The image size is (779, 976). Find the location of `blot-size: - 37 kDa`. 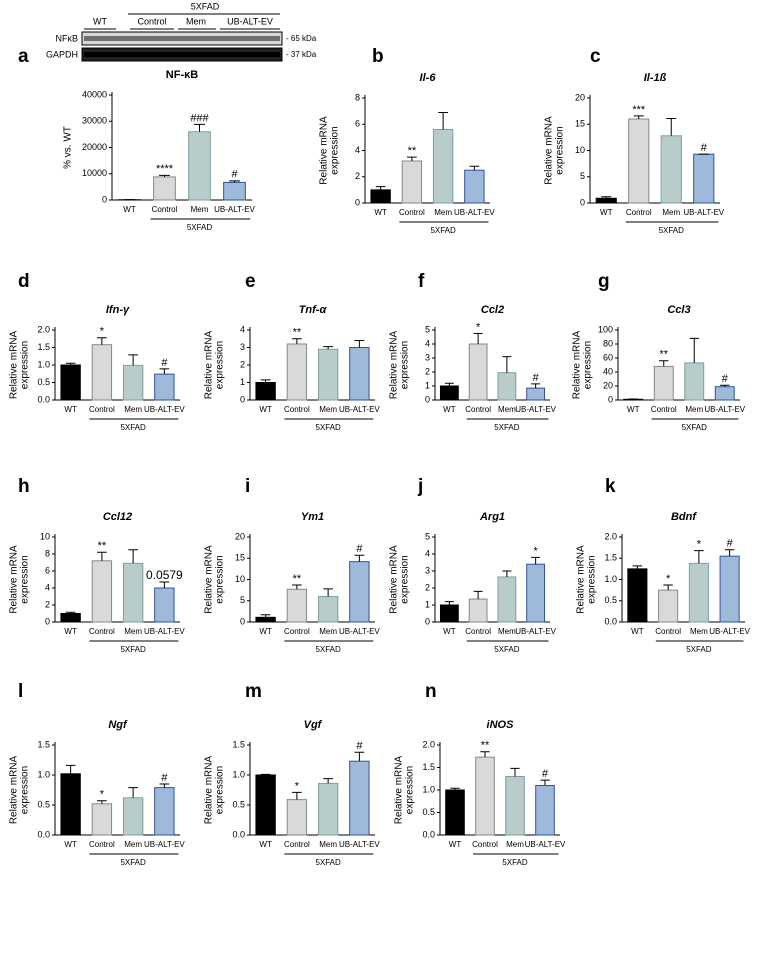

blot-size: - 37 kDa is located at coordinates (301, 54).